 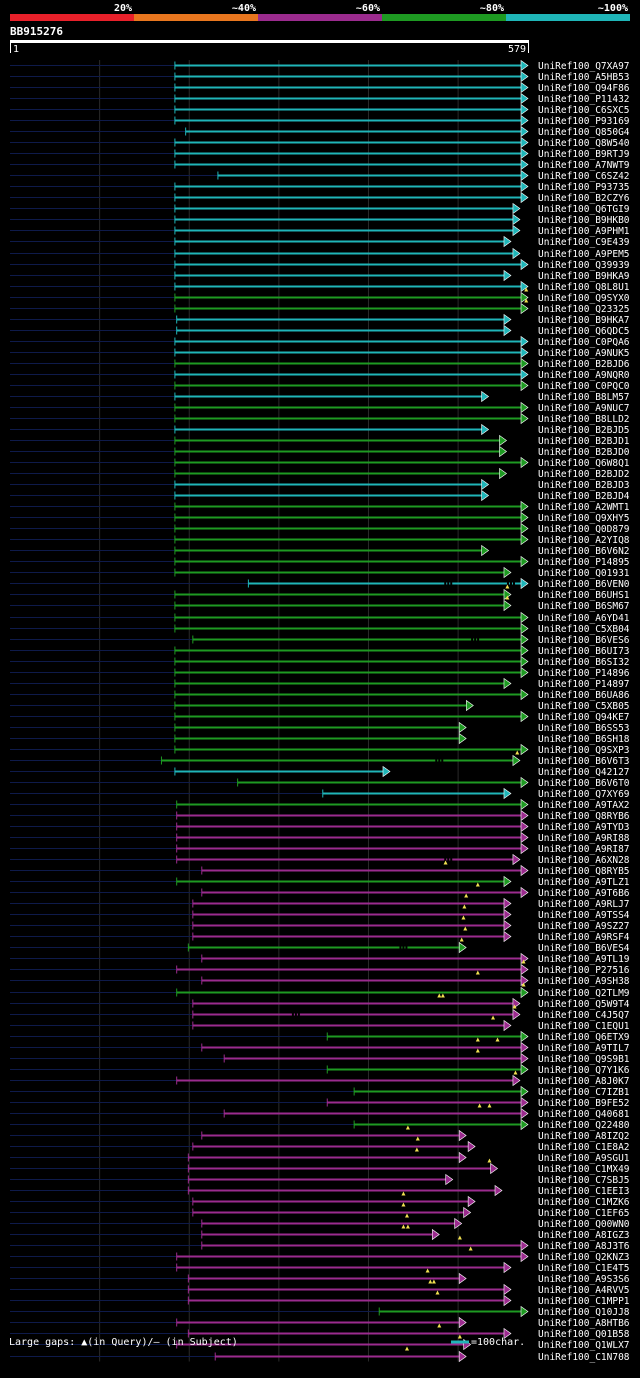 I want to click on hit-label: UniRef100_A6XN28, so click(x=584, y=860).